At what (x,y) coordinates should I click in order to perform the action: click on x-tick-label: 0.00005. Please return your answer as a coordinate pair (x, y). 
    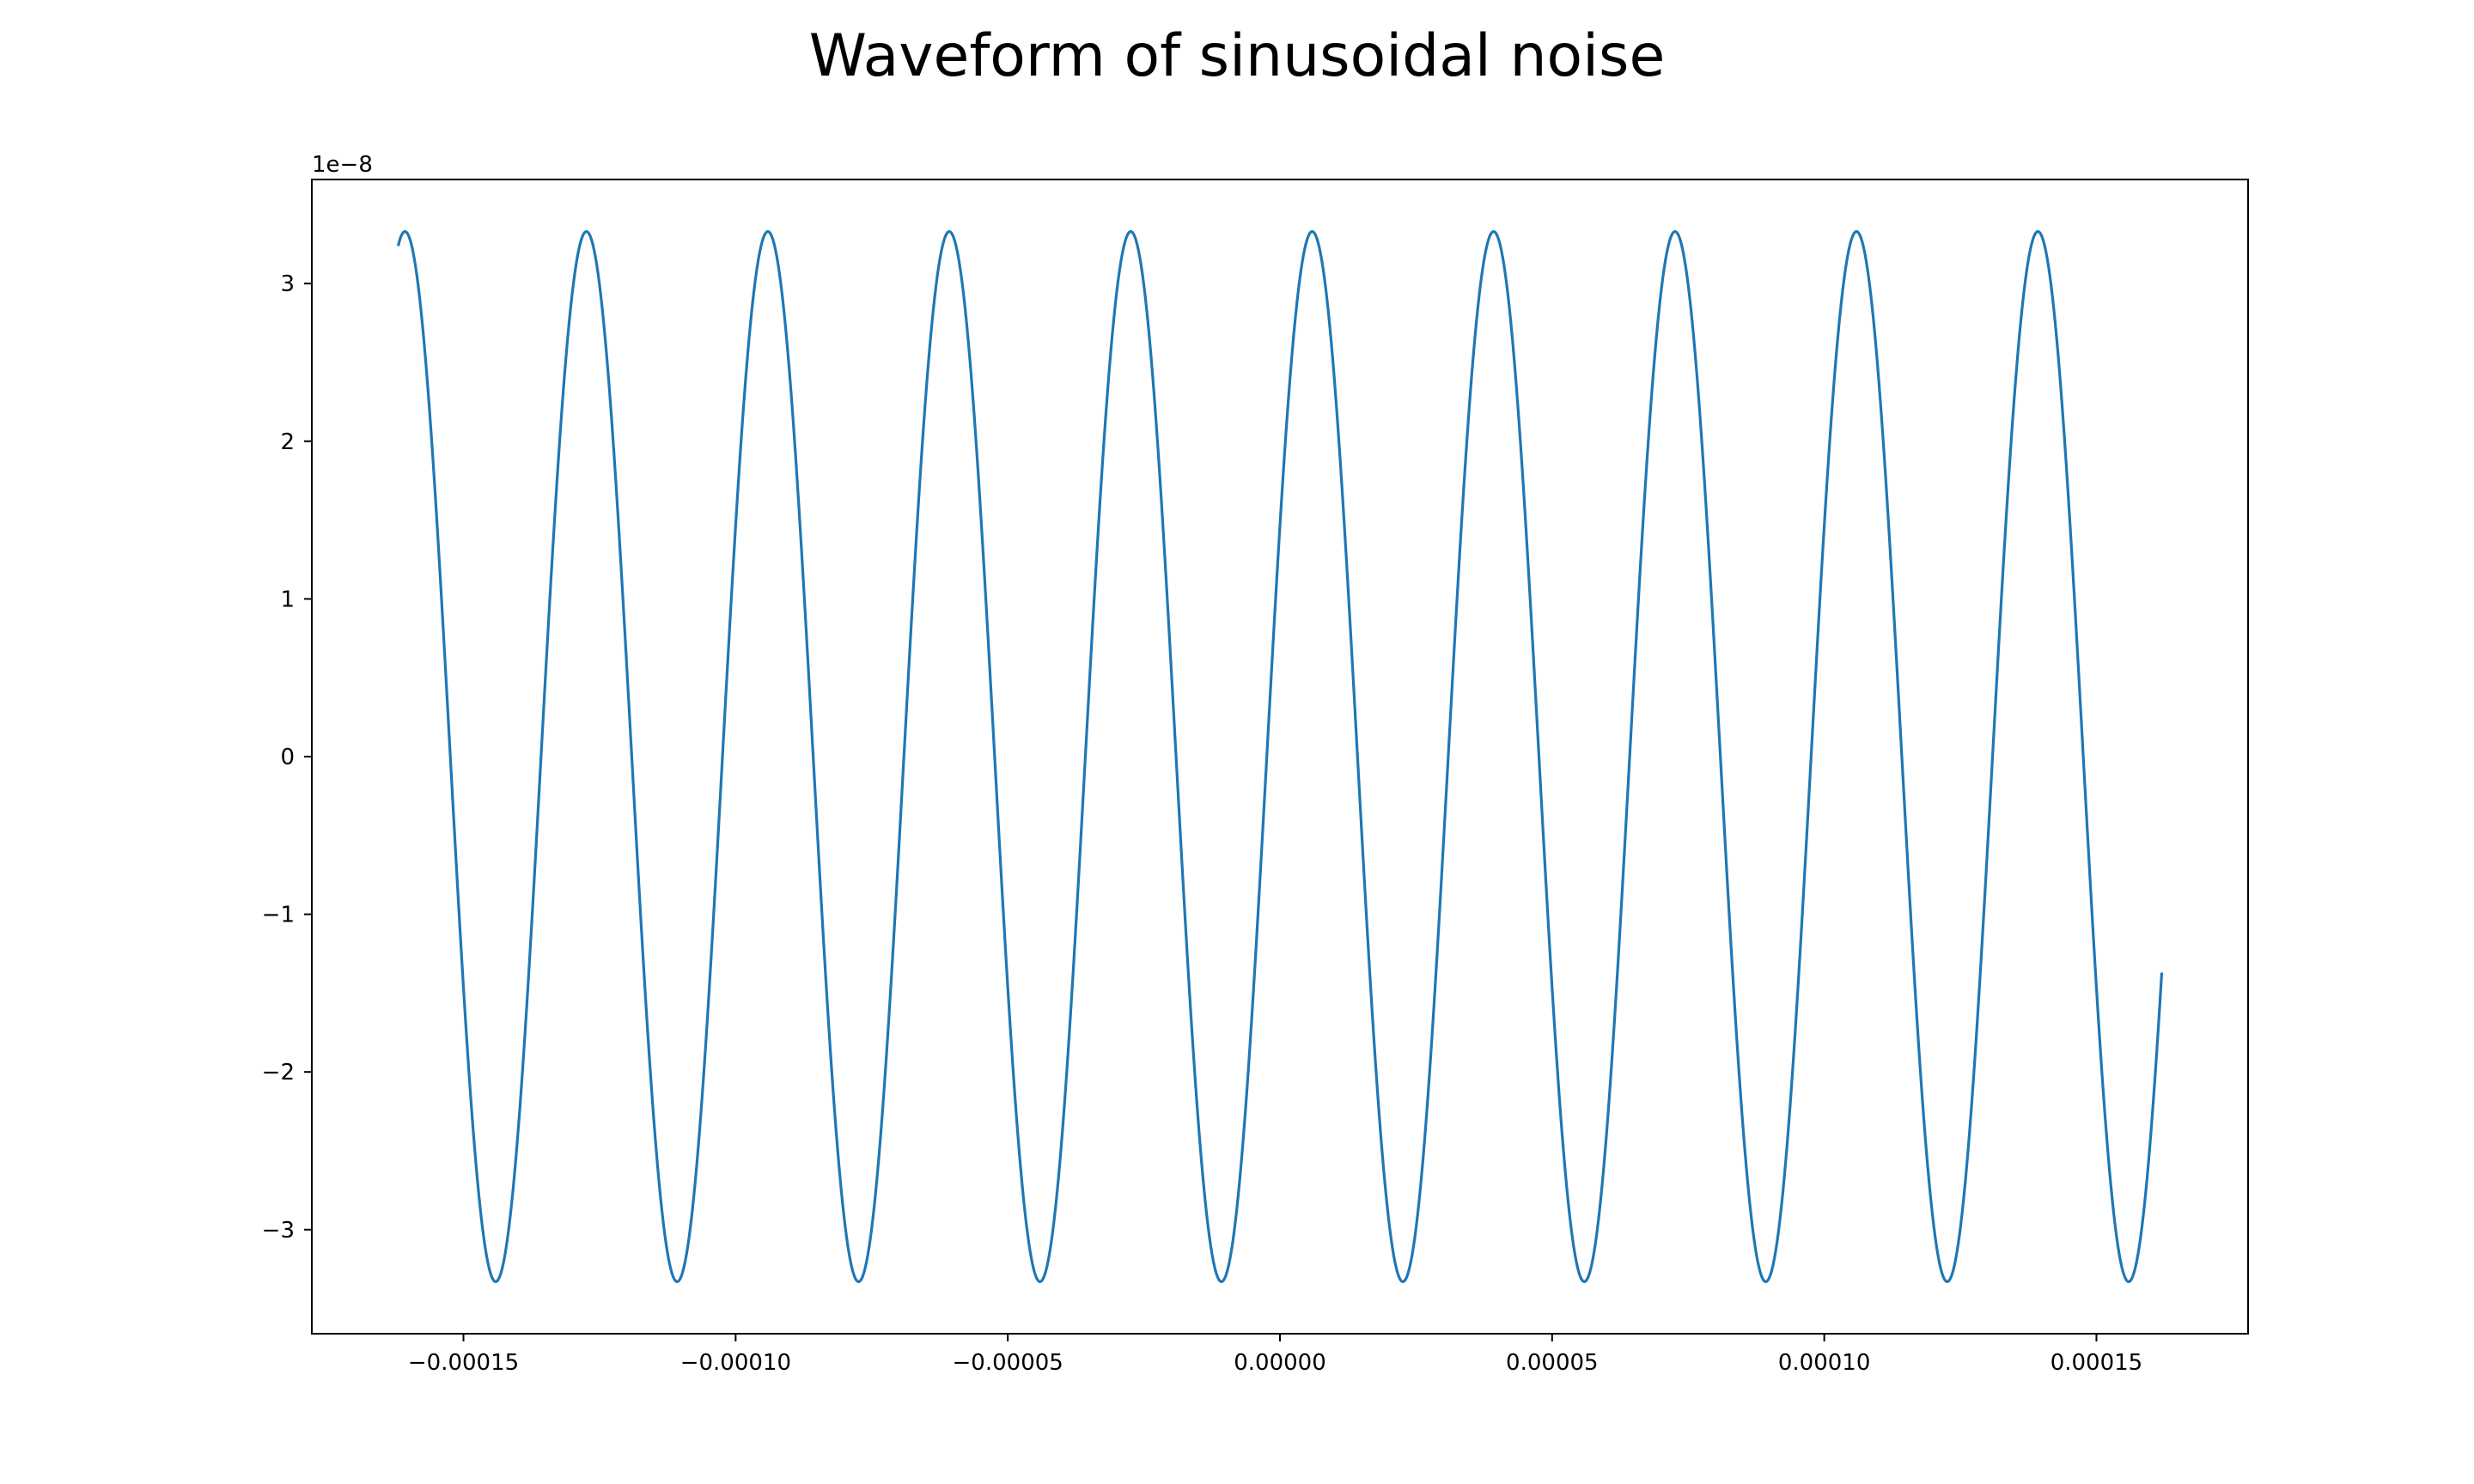
    Looking at the image, I should click on (1552, 1363).